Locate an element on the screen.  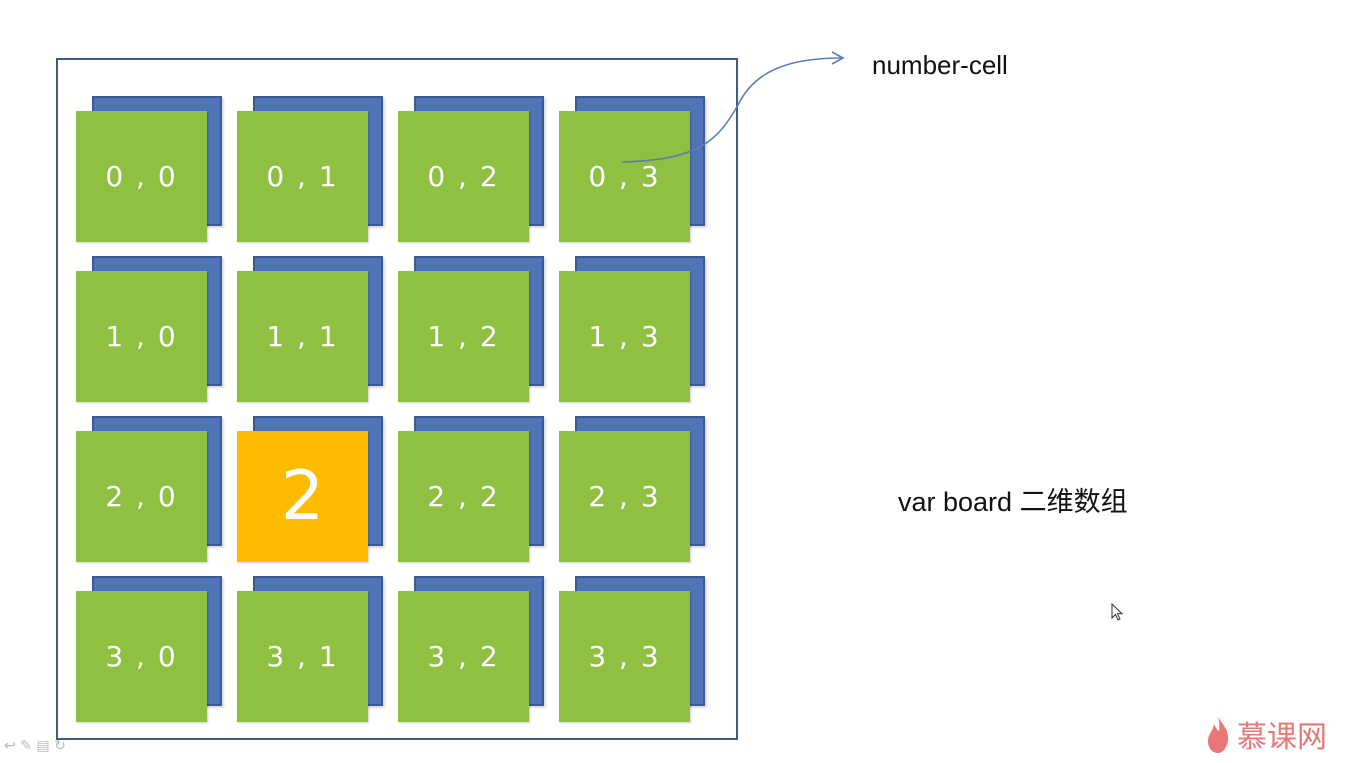
grid-cell-2-2: 2 , 2 is located at coordinates (473, 491).